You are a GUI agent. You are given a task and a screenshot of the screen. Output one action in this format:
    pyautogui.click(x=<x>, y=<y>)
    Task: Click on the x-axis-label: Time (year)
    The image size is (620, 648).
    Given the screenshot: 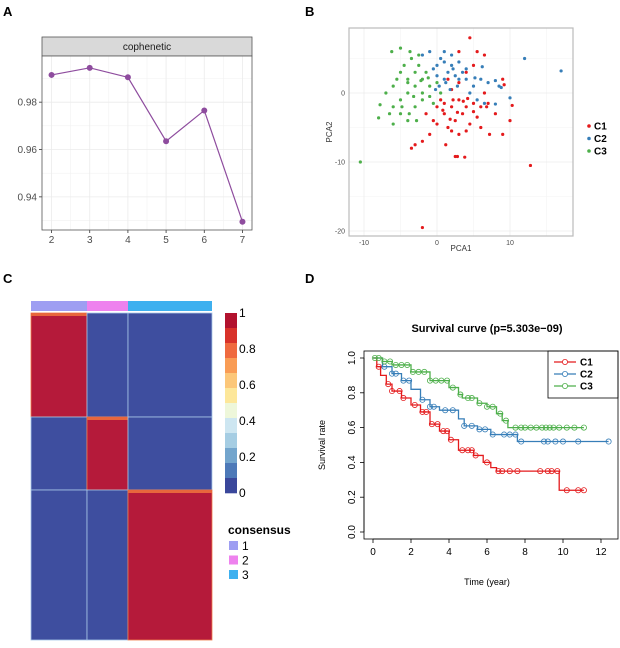 What is the action you would take?
    pyautogui.click(x=487, y=582)
    